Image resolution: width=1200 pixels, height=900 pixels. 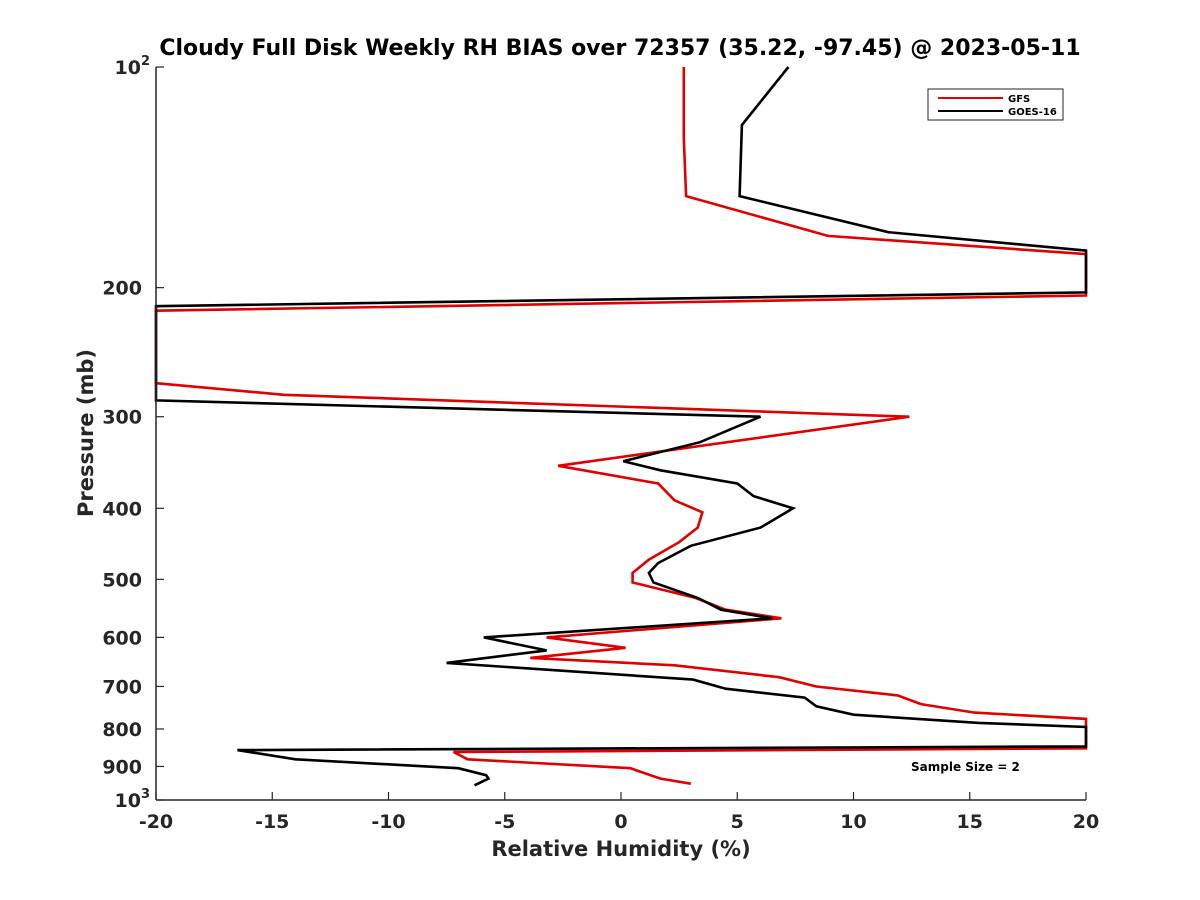 I want to click on x-tick-label: 20, so click(x=1086, y=822).